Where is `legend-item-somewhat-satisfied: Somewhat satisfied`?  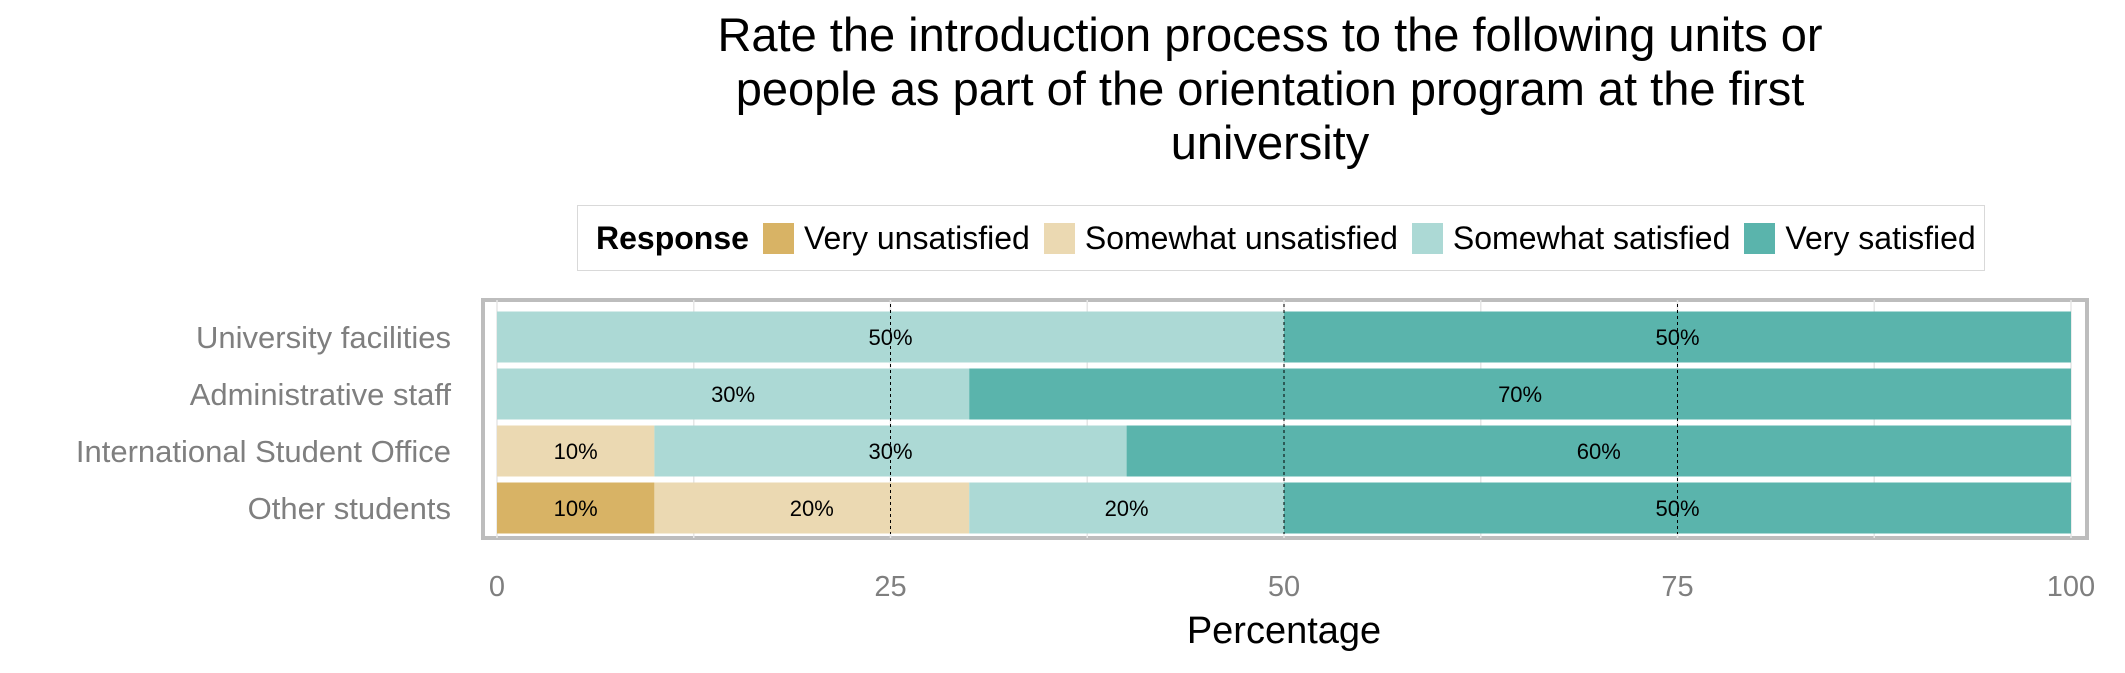
legend-item-somewhat-satisfied: Somewhat satisfied is located at coordinates (1571, 238).